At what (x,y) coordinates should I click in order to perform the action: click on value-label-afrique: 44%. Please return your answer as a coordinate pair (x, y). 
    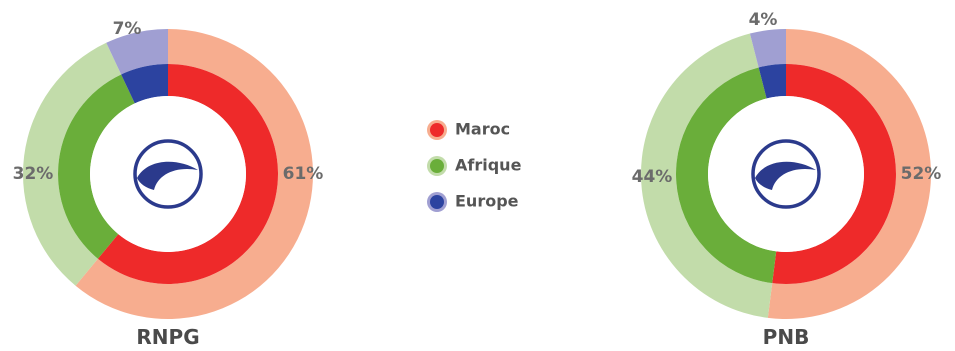
    Looking at the image, I should click on (652, 177).